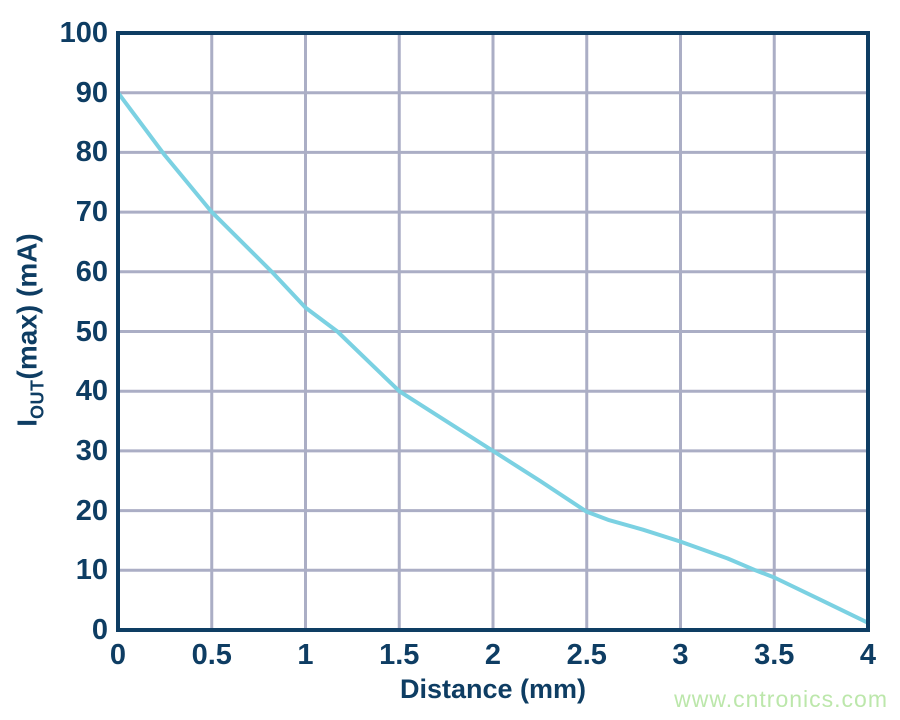 The width and height of the screenshot is (900, 720). Describe the element at coordinates (91, 450) in the screenshot. I see `y-tick-label: 30` at that location.